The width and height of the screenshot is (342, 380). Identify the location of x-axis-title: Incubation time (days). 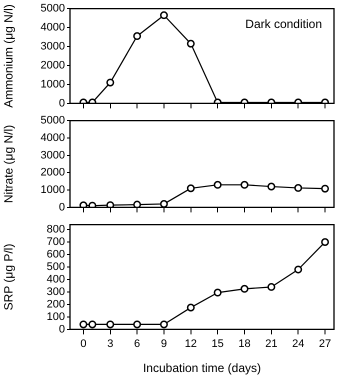
(202, 368).